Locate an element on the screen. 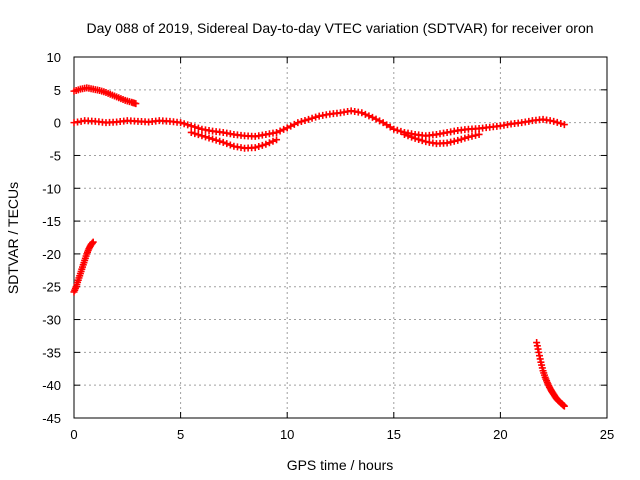 This screenshot has width=640, height=480. series-early-steep is located at coordinates (83, 267).